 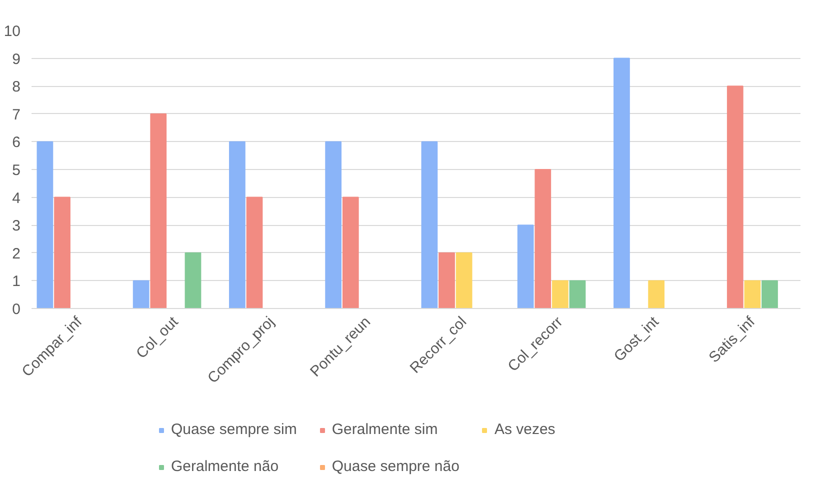 I want to click on y-tick-label: 6, so click(x=16, y=143).